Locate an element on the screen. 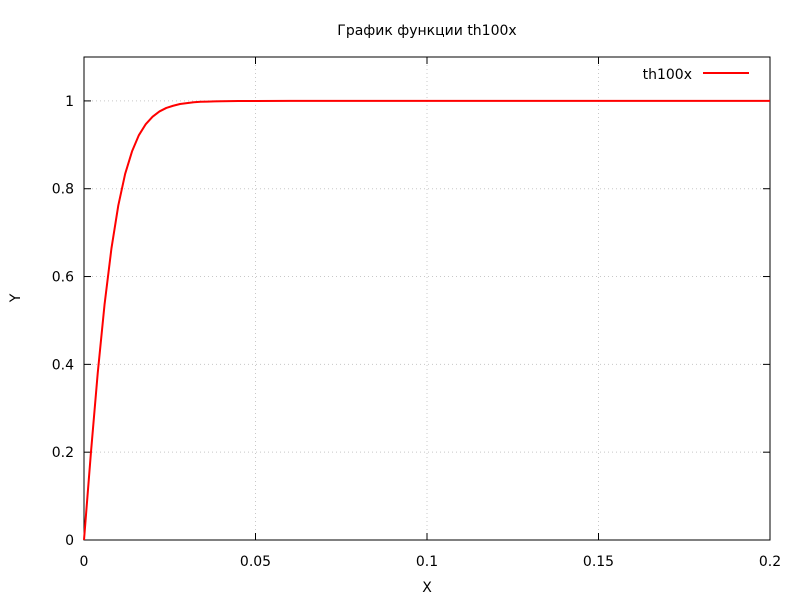  y-axis-label: Y is located at coordinates (16, 298).